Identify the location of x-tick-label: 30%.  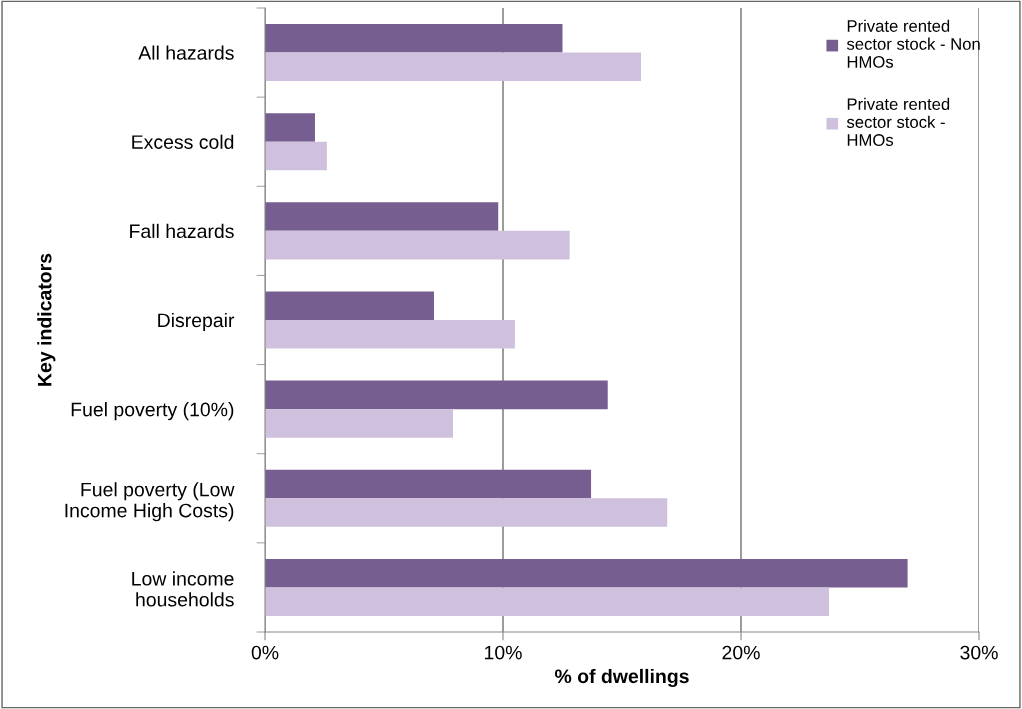
(979, 652).